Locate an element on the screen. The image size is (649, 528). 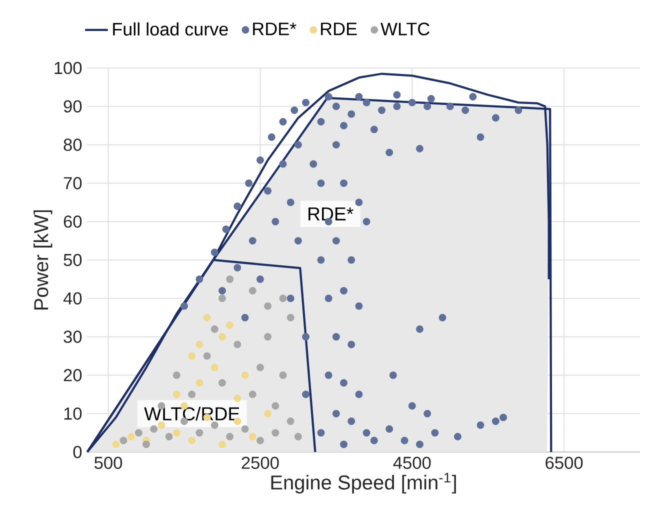
y-tick-label: 60 is located at coordinates (73, 221).